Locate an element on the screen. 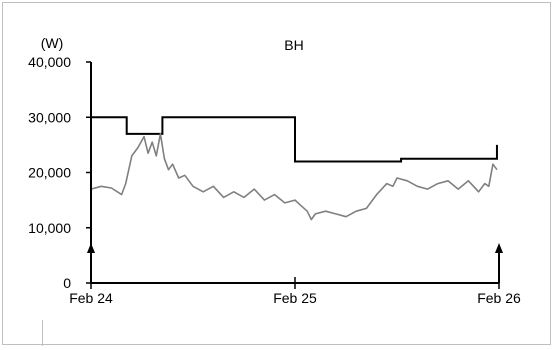  annotation-group is located at coordinates (295, 263).